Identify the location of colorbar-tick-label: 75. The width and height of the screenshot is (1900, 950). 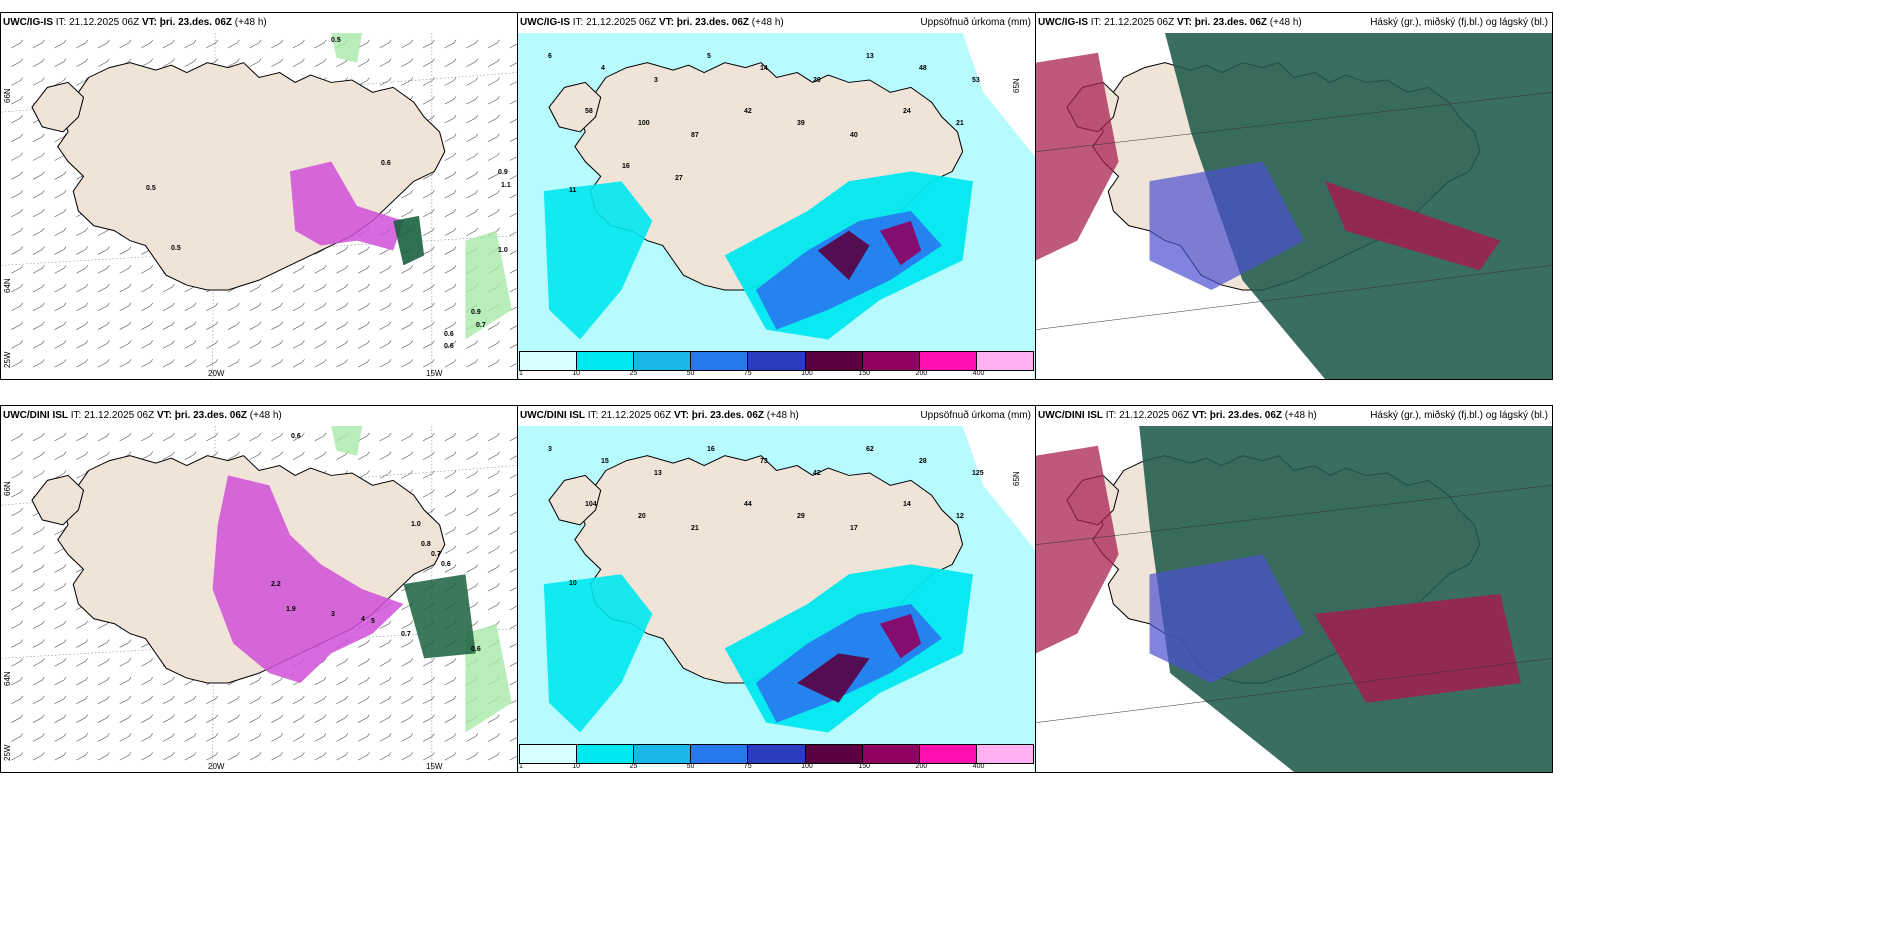
(747, 373).